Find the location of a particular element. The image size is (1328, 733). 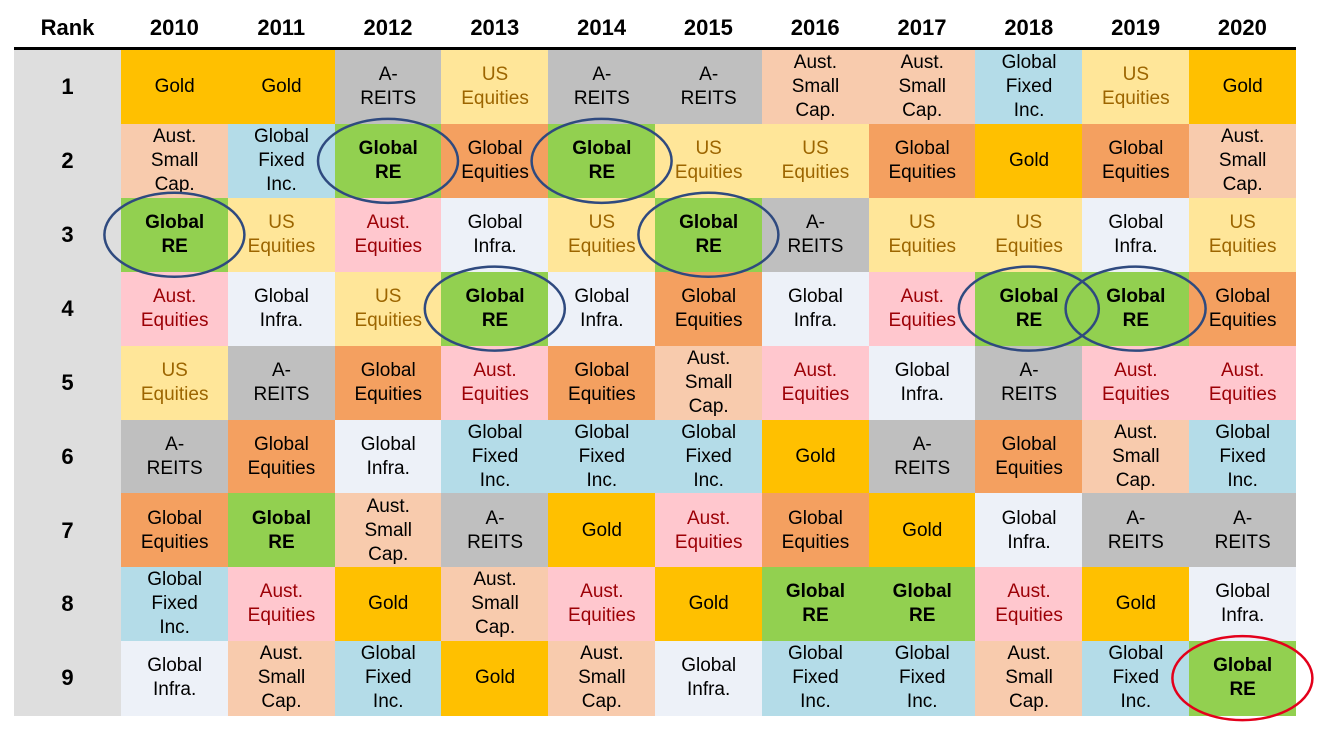

cell-2019-rank-5: Aust. Equities is located at coordinates (1136, 382).